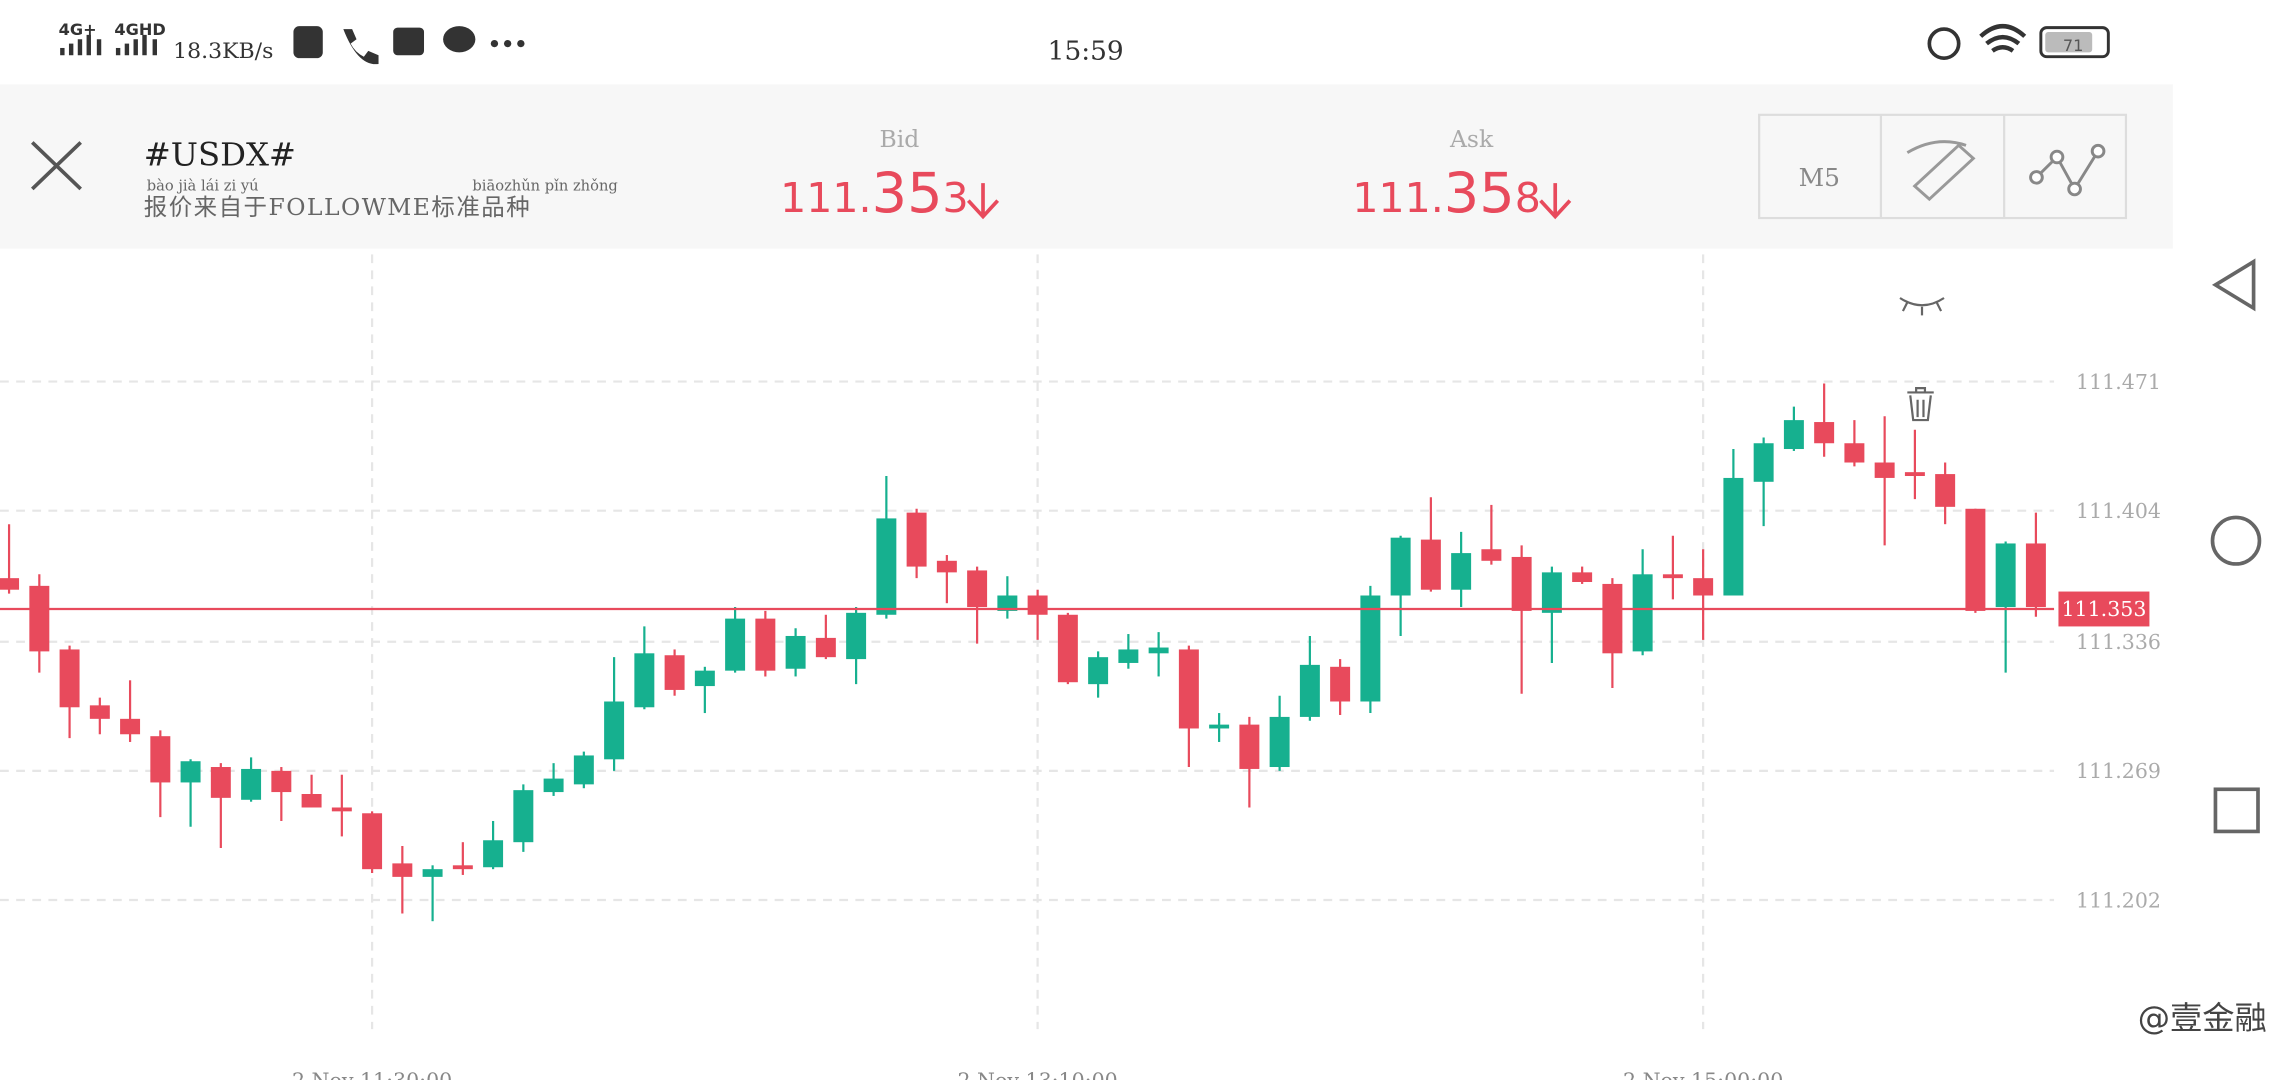  Describe the element at coordinates (2233, 285) in the screenshot. I see `nav-back` at that location.